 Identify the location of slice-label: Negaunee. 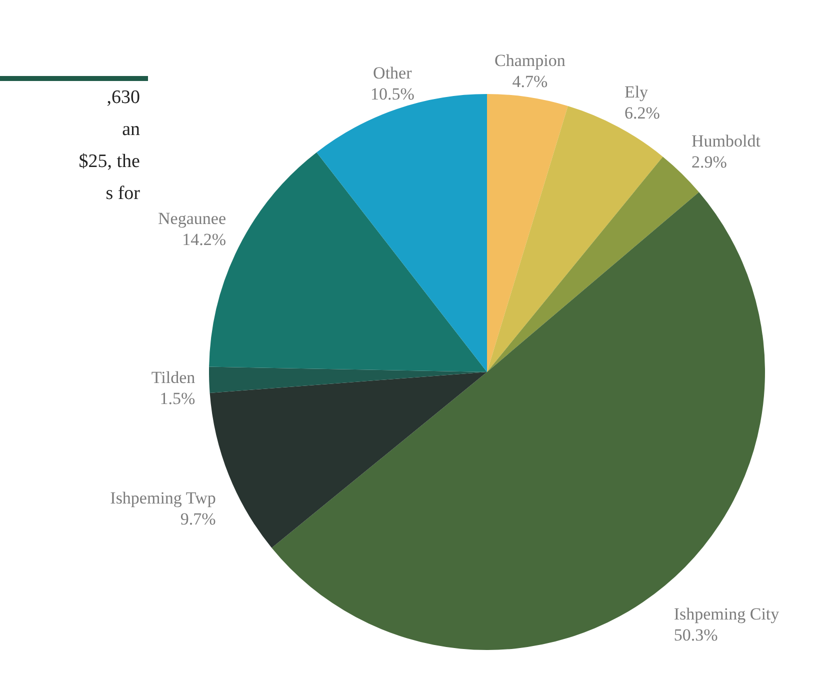
(192, 218).